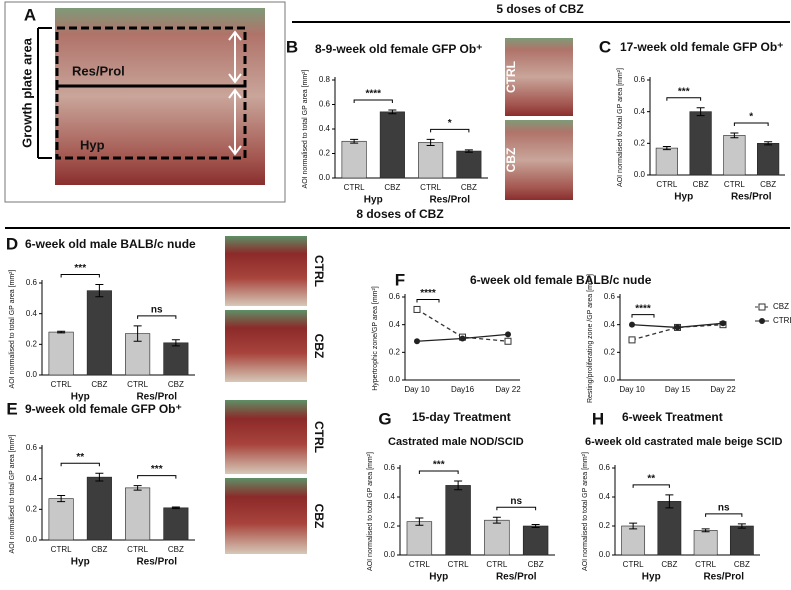  What do you see at coordinates (12, 243) in the screenshot?
I see `panel-label: D` at bounding box center [12, 243].